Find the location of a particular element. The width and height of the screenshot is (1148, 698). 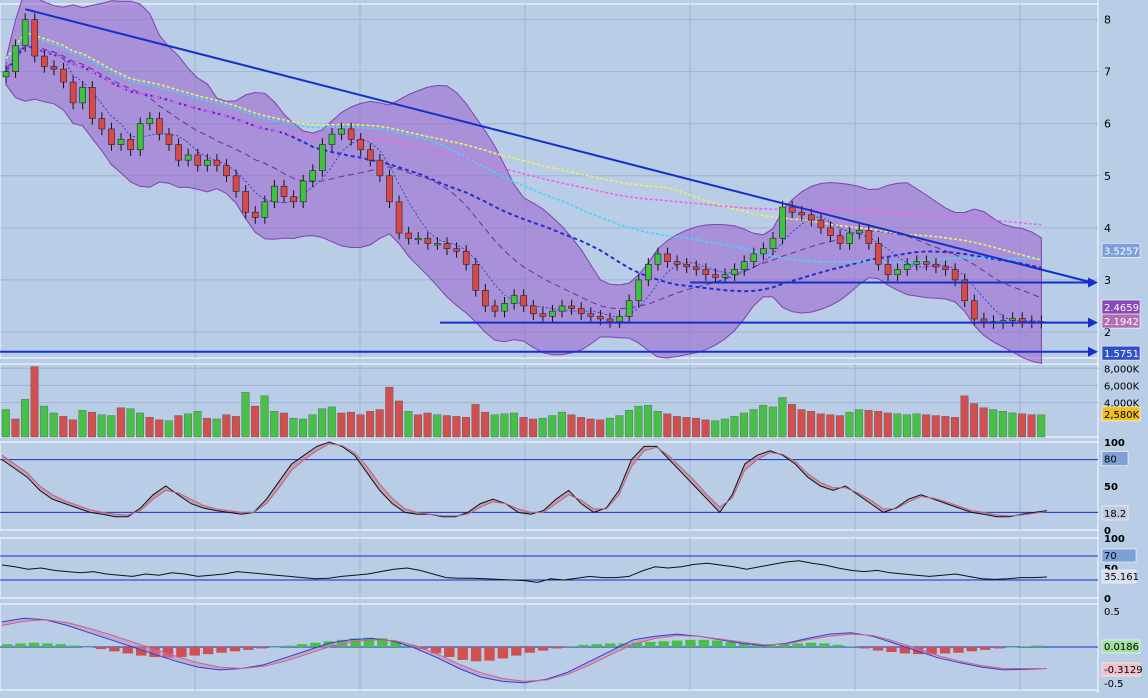

stoch-value-badge is located at coordinates (1115, 458).